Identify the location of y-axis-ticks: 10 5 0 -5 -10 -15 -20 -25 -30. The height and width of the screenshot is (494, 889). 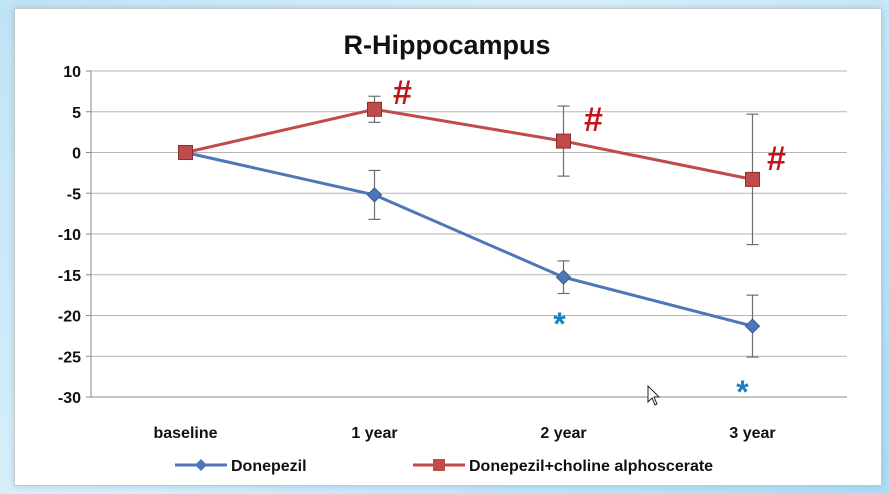
(69, 235).